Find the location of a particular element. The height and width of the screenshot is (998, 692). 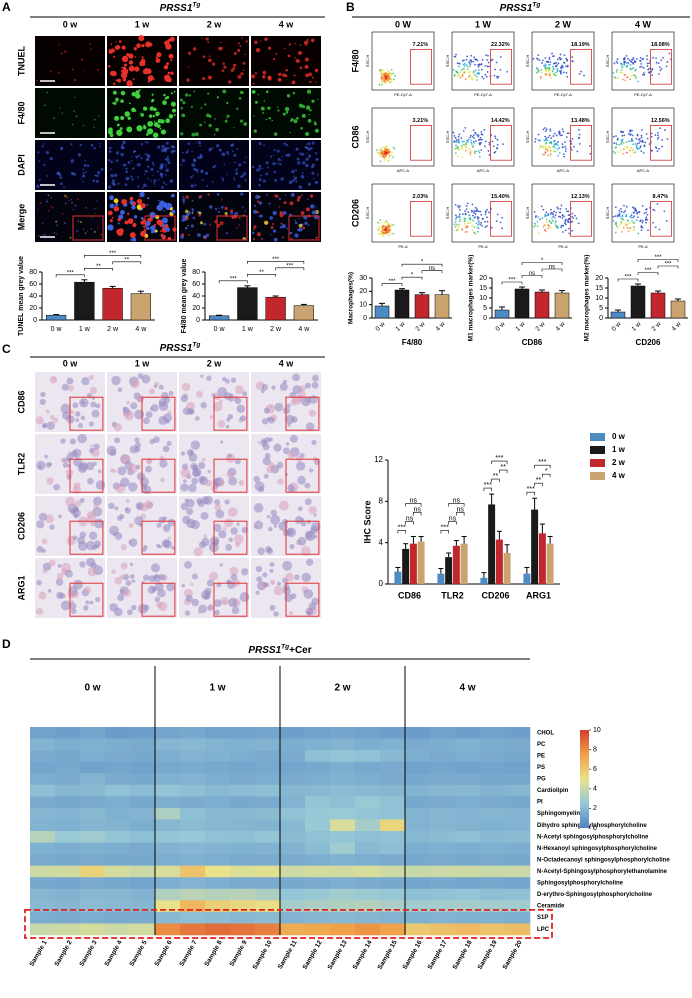

colorbar-tick-label: 0 is located at coordinates (595, 828).